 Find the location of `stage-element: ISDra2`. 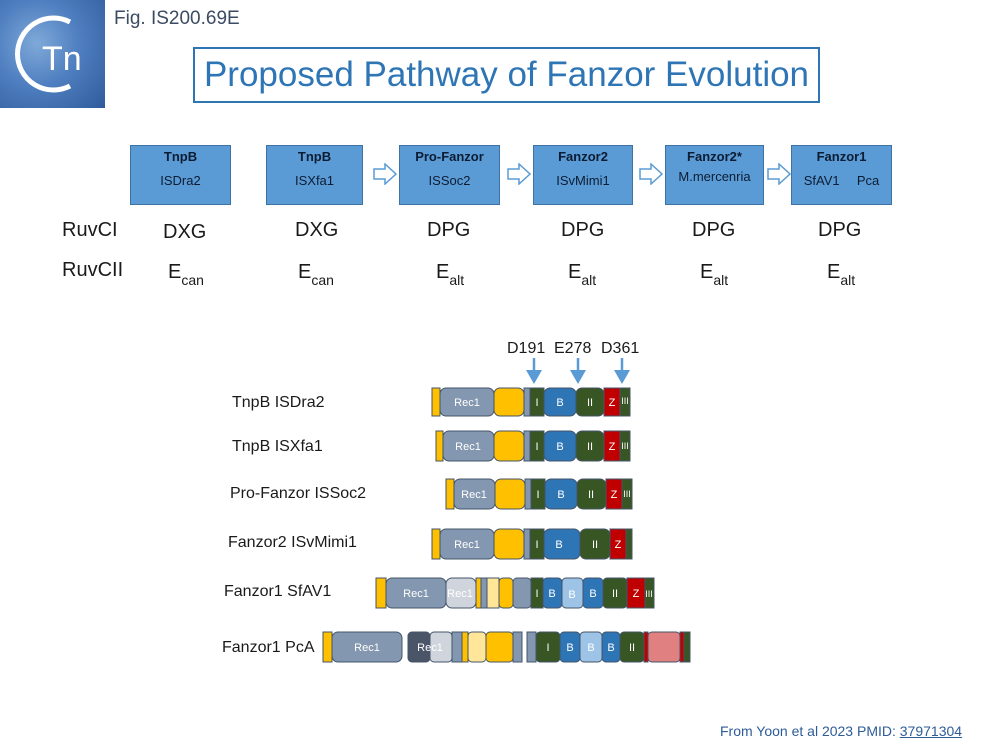

stage-element: ISDra2 is located at coordinates (180, 180).